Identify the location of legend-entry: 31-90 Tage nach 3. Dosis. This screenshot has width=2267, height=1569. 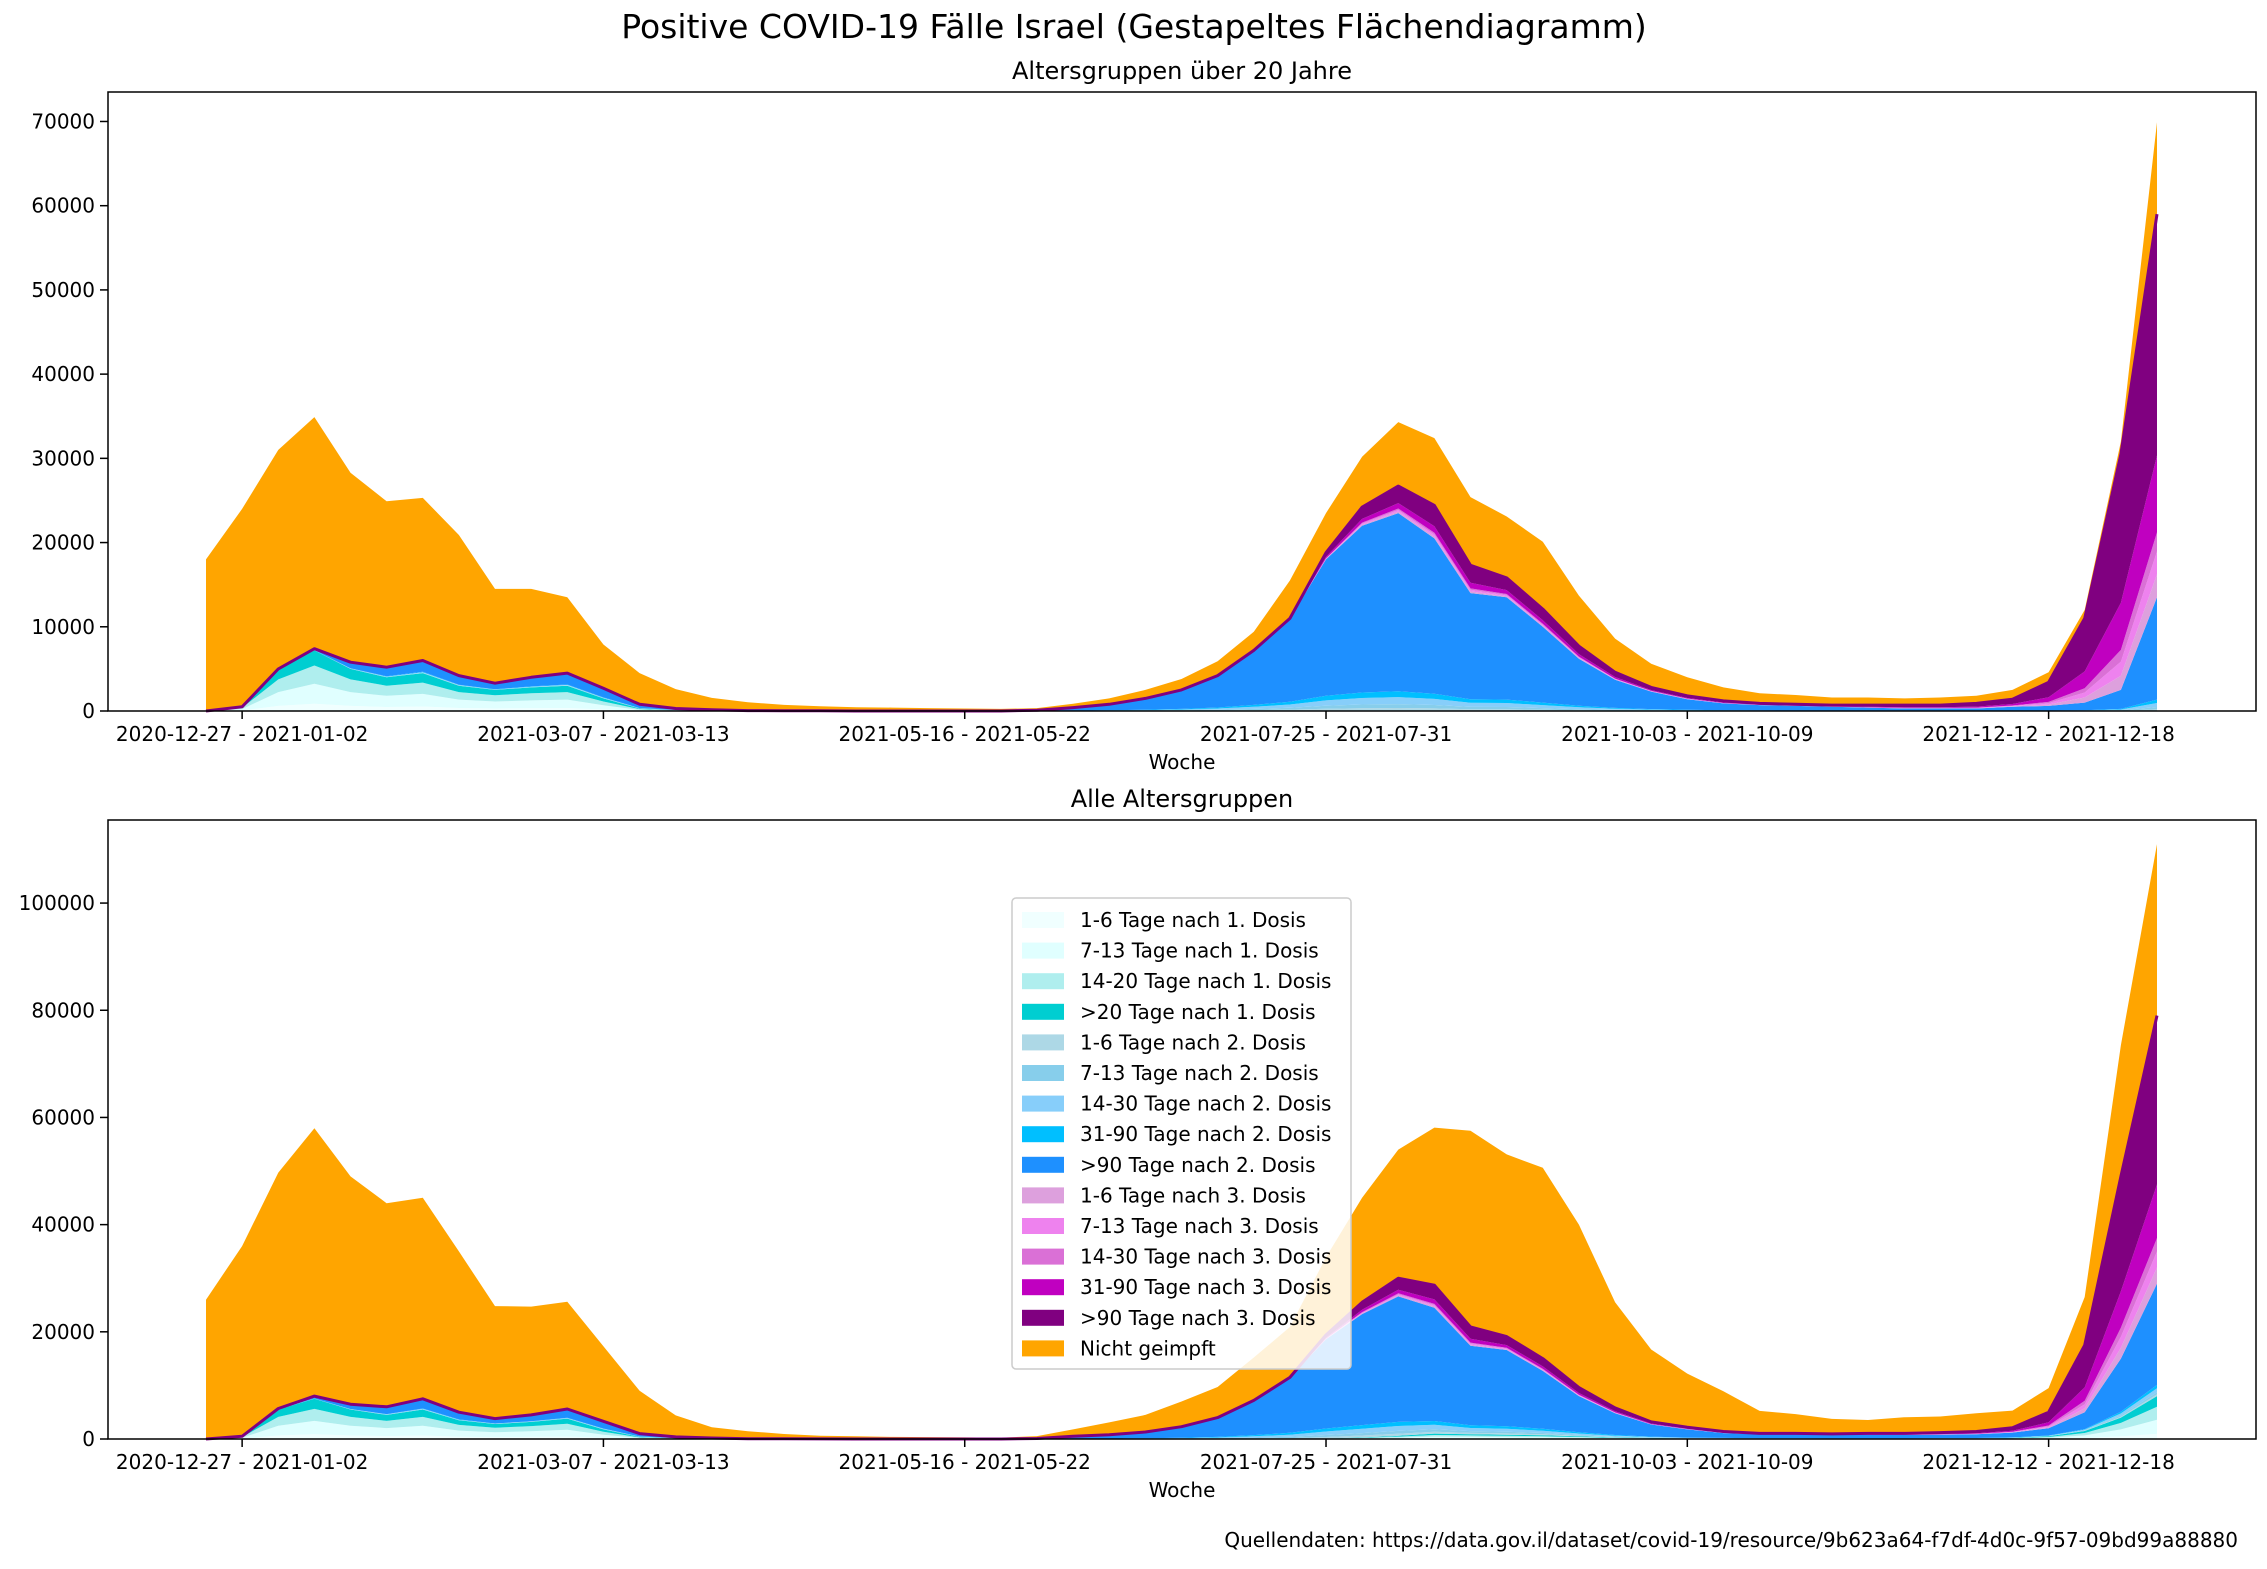
(1205, 1287).